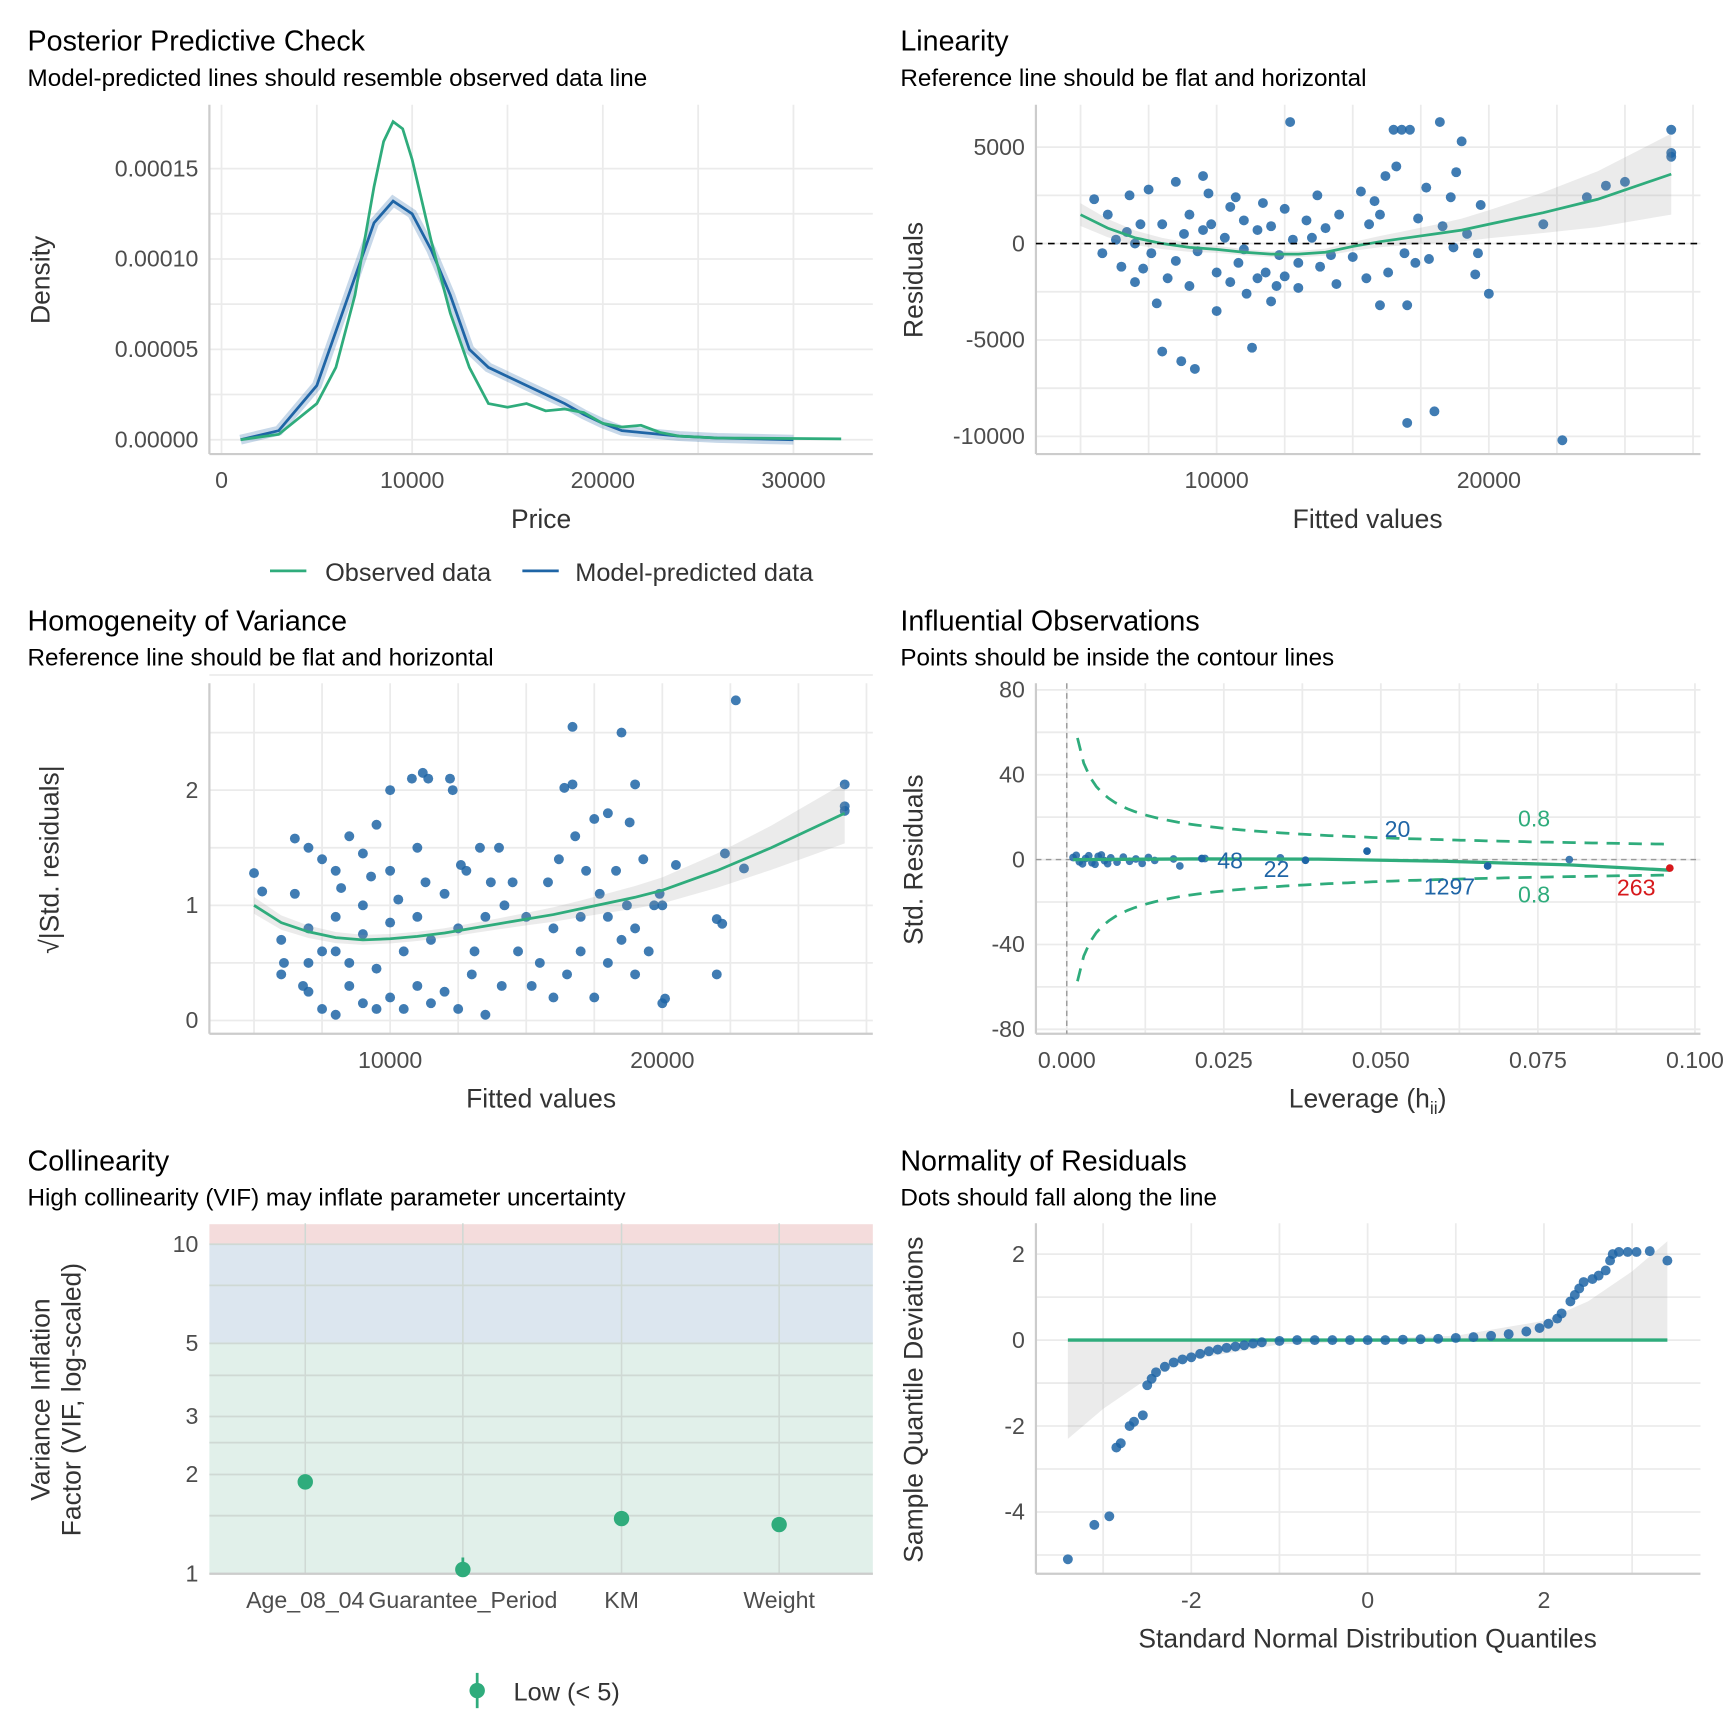 This screenshot has width=1728, height=1728. What do you see at coordinates (1398, 829) in the screenshot?
I see `point-label: 20` at bounding box center [1398, 829].